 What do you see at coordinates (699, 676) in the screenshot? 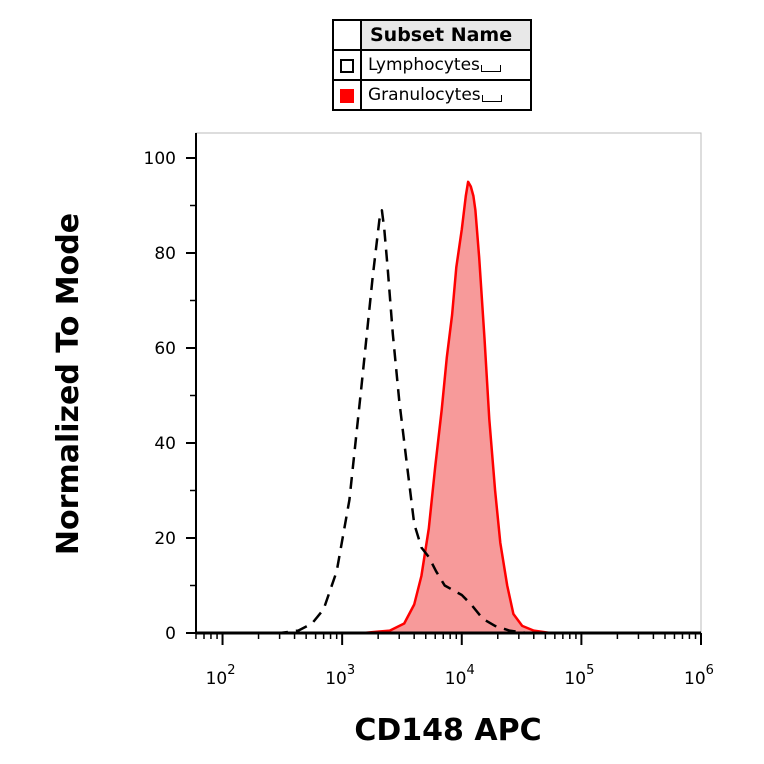
I see `x-tick-label: 10⁶` at bounding box center [699, 676].